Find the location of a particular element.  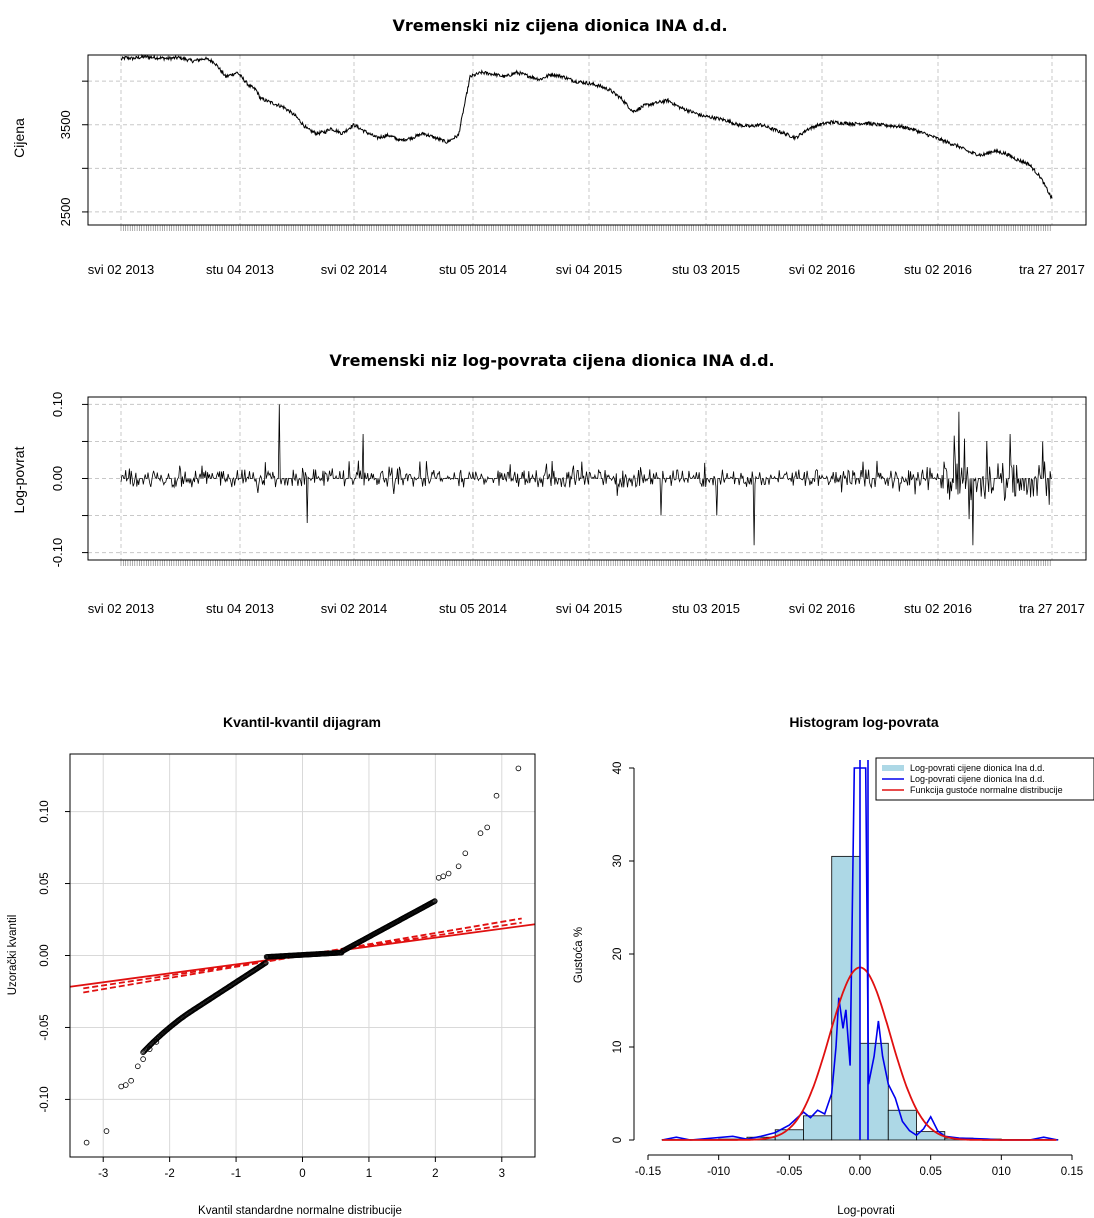

x-tick-label: 0.05 is located at coordinates (930, 1172).